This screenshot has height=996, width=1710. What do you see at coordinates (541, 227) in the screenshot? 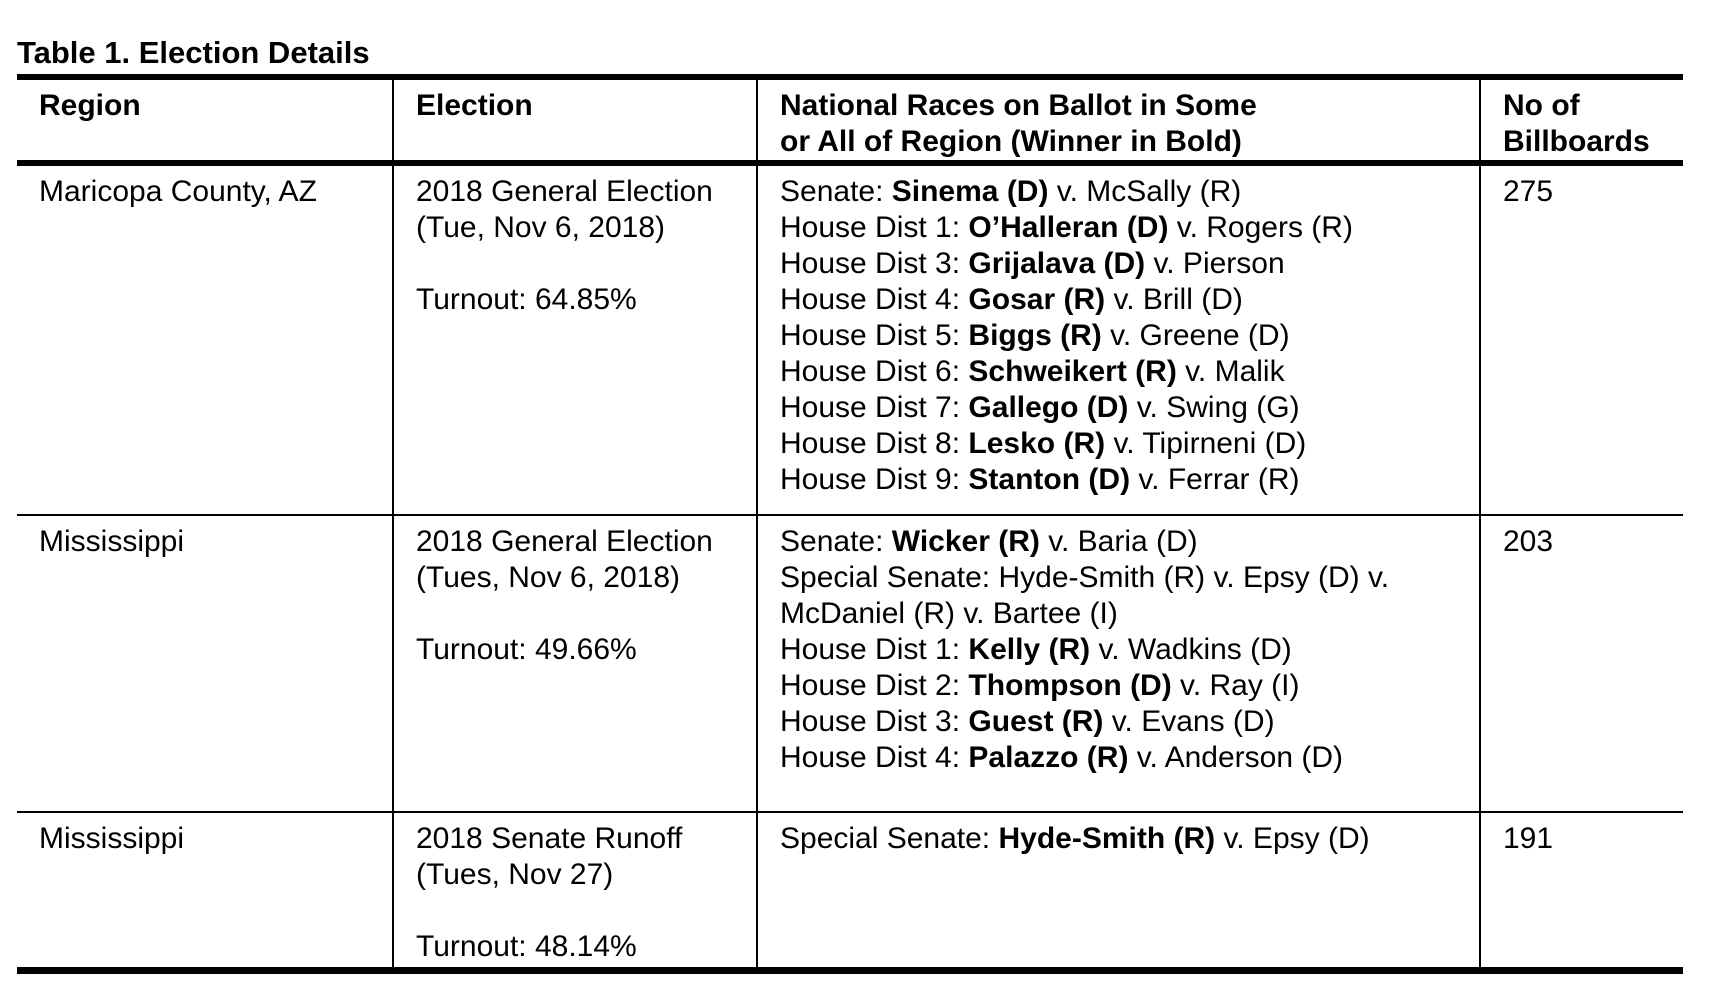
I see `election-line: (Tue, Nov 6, 2018)` at bounding box center [541, 227].